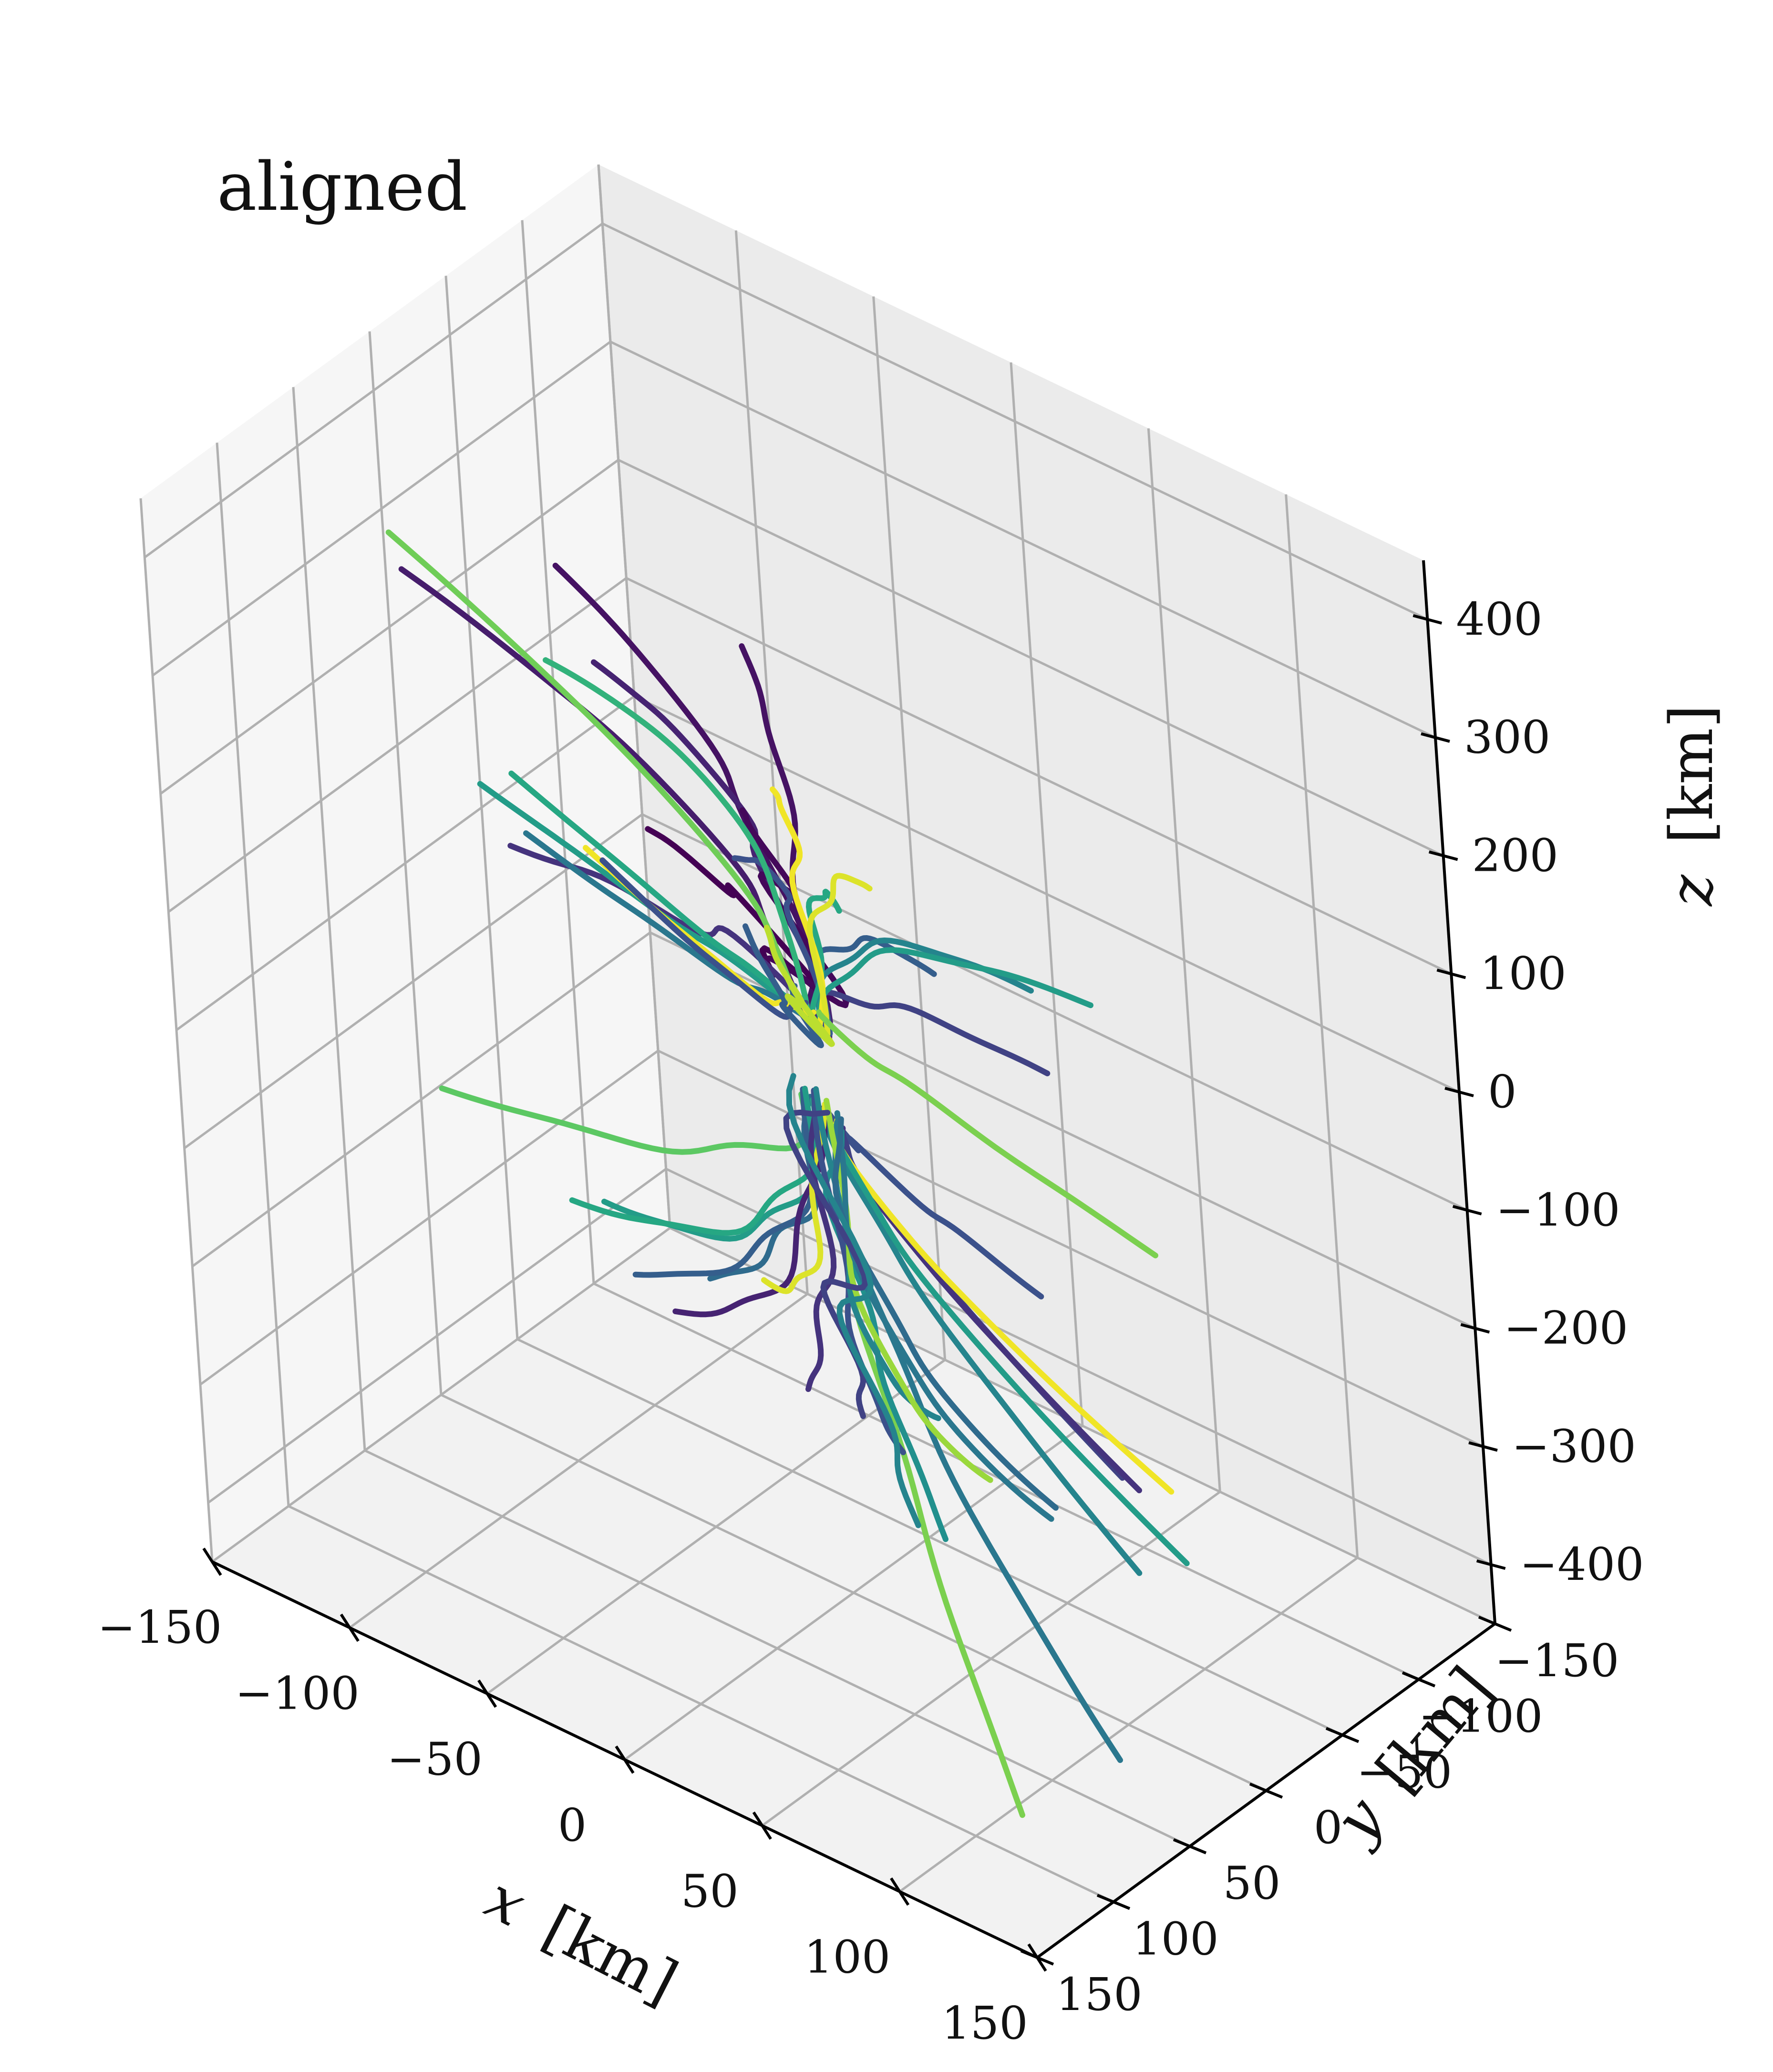  I want to click on y-tick-label: −150, so click(1557, 1661).